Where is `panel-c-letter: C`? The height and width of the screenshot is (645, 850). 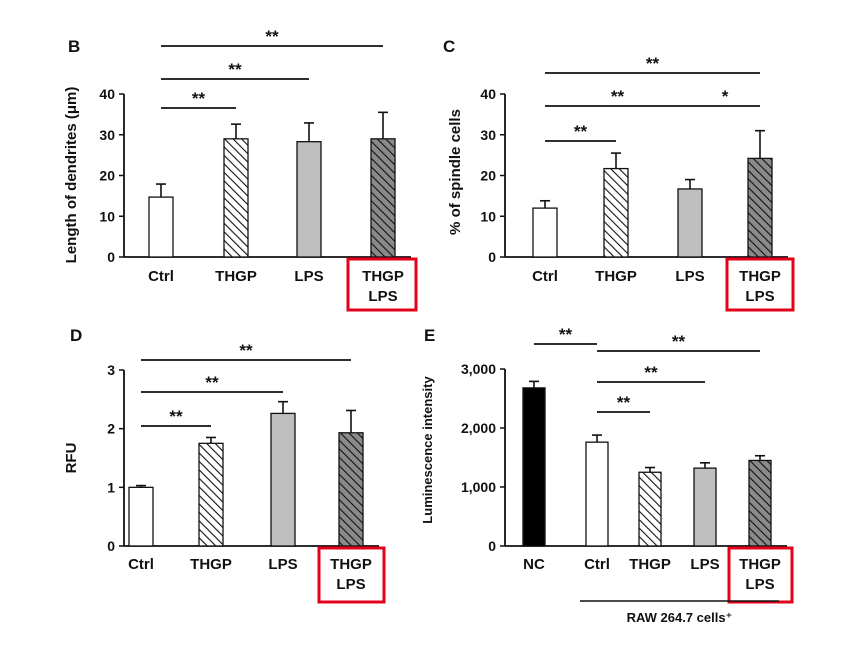
panel-c-letter: C is located at coordinates (449, 46).